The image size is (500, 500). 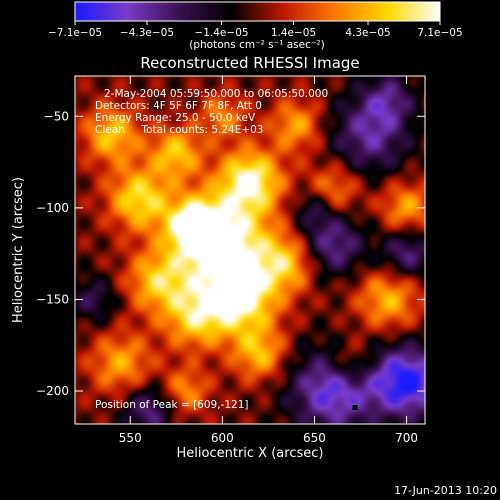 What do you see at coordinates (216, 94) in the screenshot?
I see `annotation-time-range: 2-May-2004 05:59:50.000 to 06:05:50.000` at bounding box center [216, 94].